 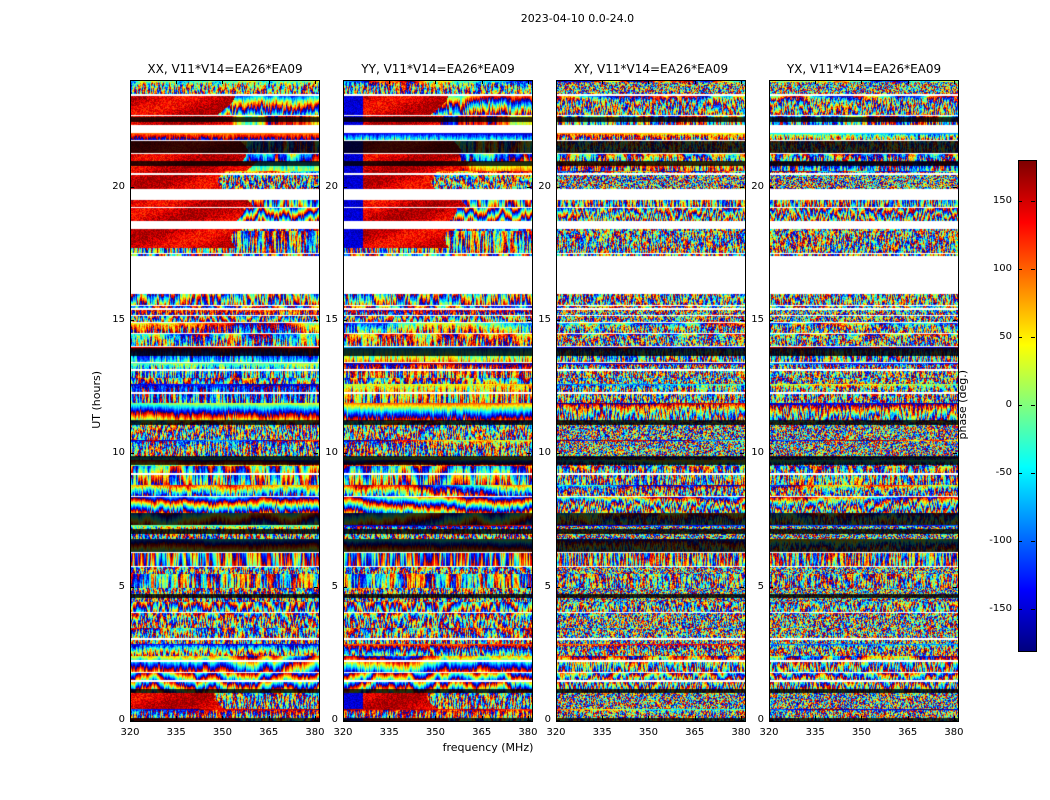 I want to click on heatmap-yx, so click(x=864, y=401).